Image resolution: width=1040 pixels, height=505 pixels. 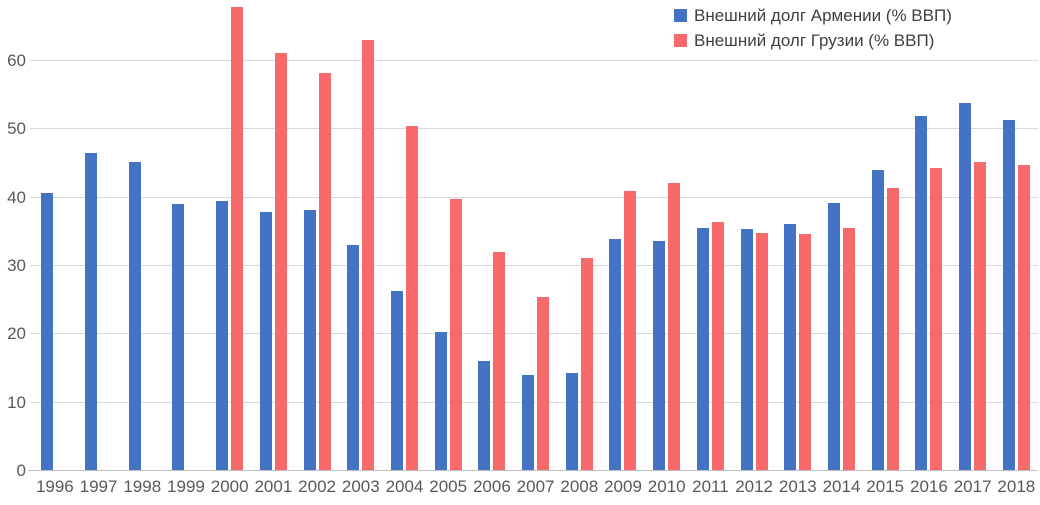 I want to click on x-tick-label-1997: 1997, so click(x=98, y=486).